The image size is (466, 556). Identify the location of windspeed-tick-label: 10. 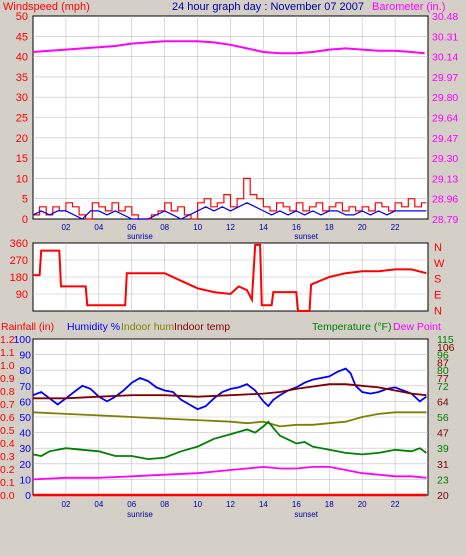
(22, 179).